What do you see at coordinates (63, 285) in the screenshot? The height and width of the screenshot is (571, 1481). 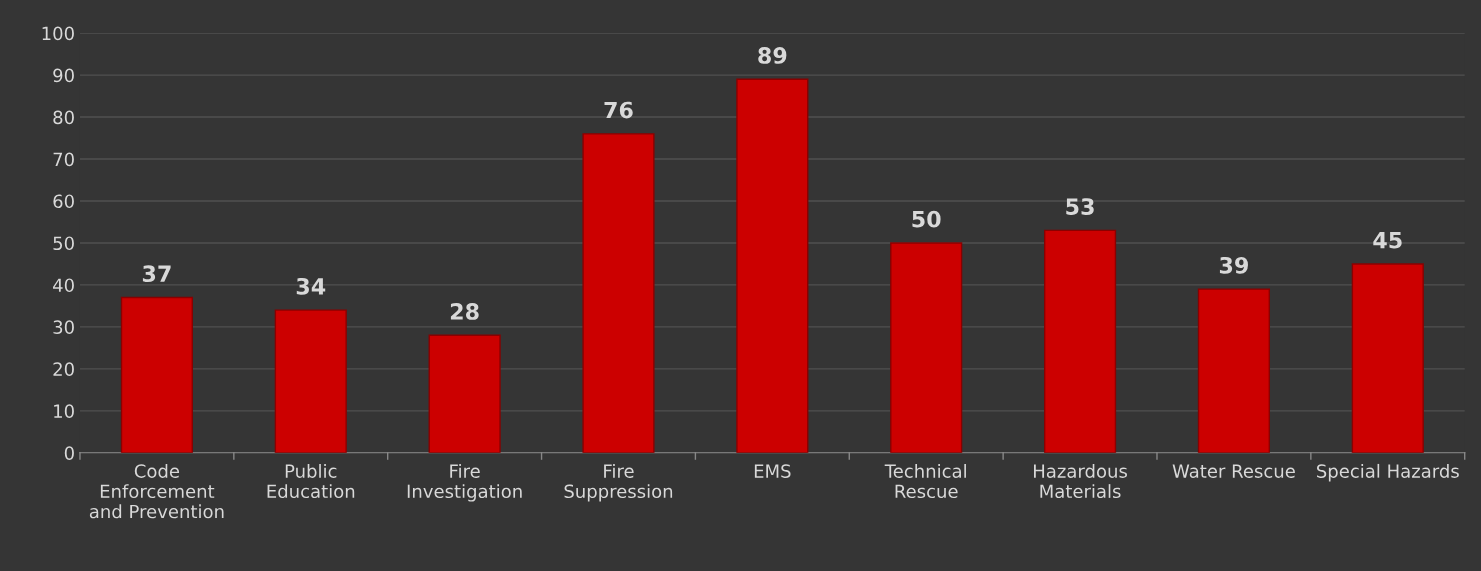 I see `y-tick-label: 40` at bounding box center [63, 285].